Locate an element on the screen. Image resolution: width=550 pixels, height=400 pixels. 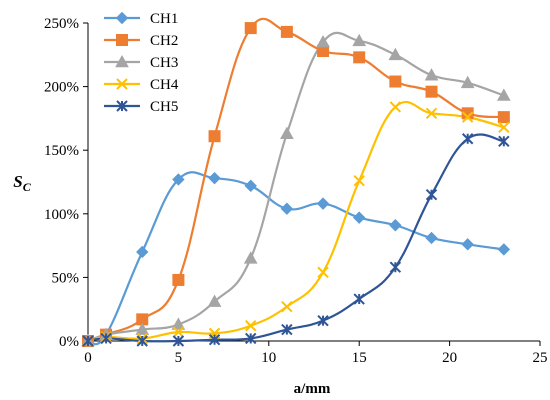
legend-label-ch2: CH2 is located at coordinates (164, 41).